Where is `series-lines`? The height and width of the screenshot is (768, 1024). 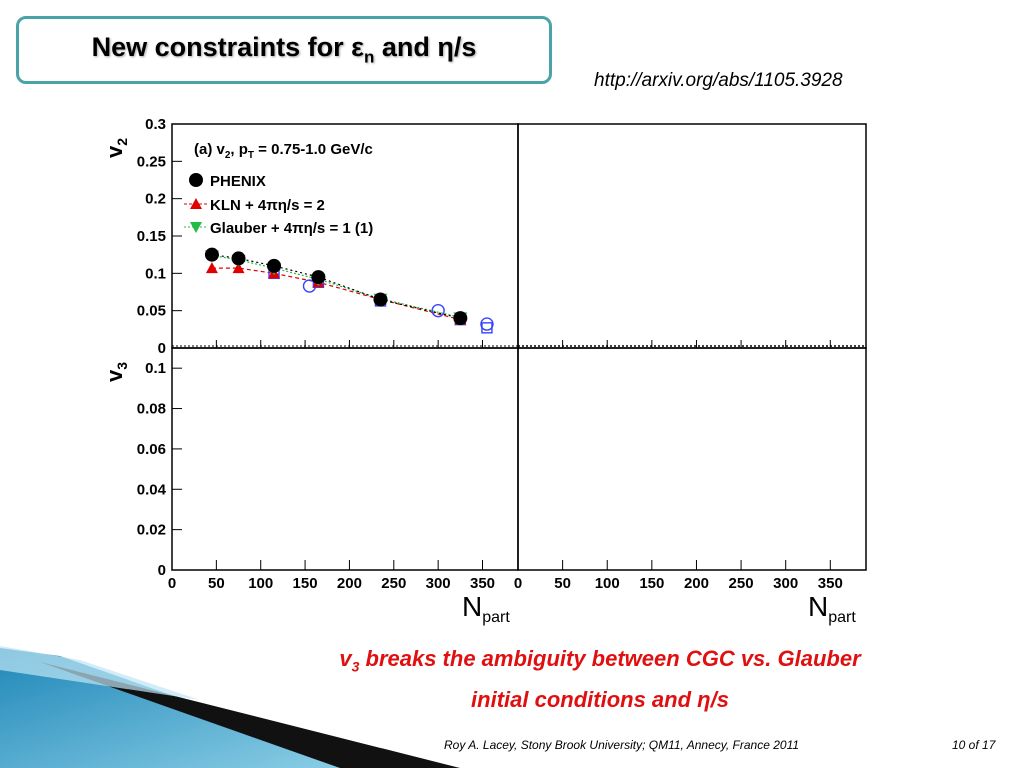 series-lines is located at coordinates (336, 287).